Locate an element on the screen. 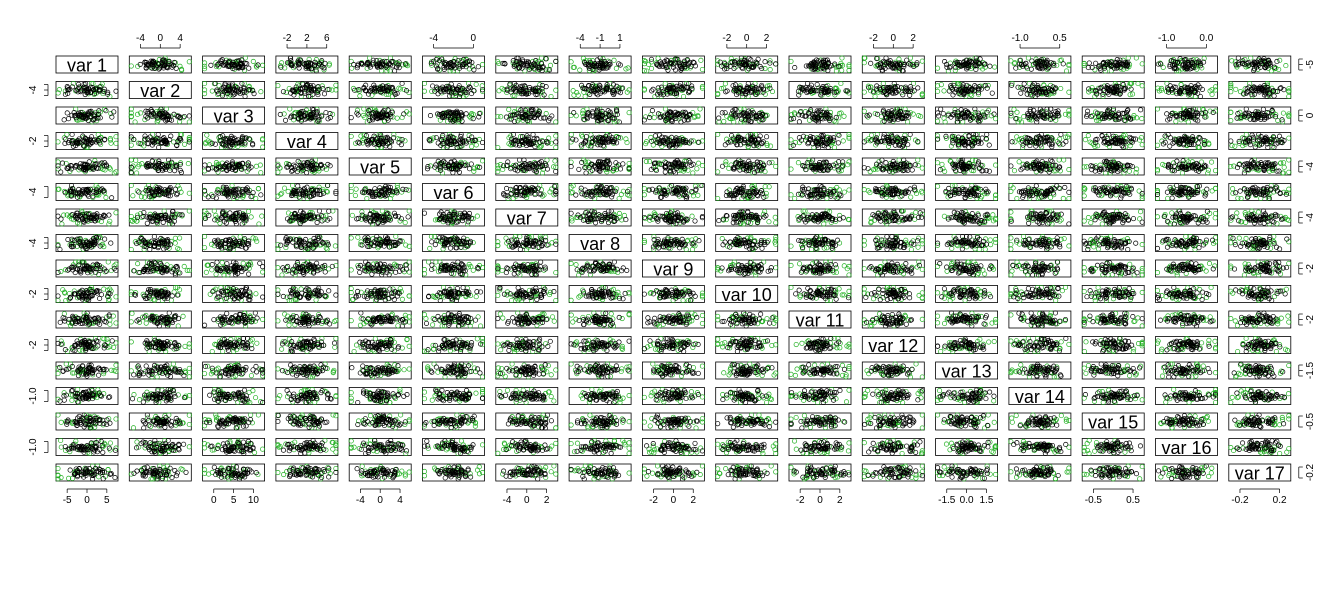  variable-label: var 4 is located at coordinates (307, 142).